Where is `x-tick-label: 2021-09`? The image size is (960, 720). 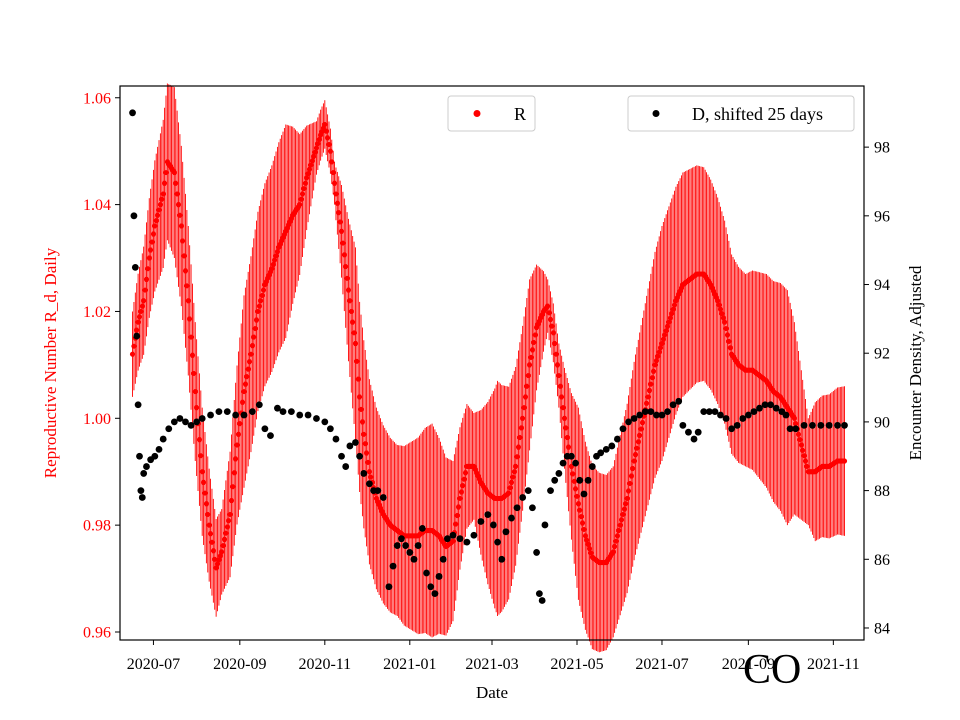 x-tick-label: 2021-09 is located at coordinates (748, 664).